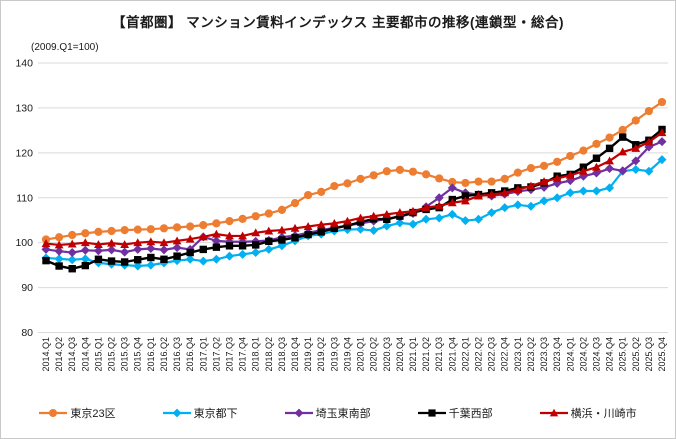  What do you see at coordinates (544, 354) in the screenshot?
I see `x-axis-tick-label: 2023.Q3` at bounding box center [544, 354].